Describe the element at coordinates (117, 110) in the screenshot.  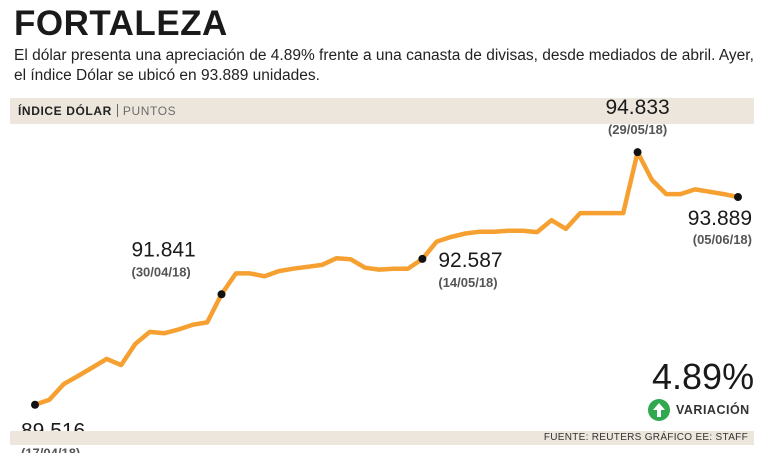
I see `separator` at that location.